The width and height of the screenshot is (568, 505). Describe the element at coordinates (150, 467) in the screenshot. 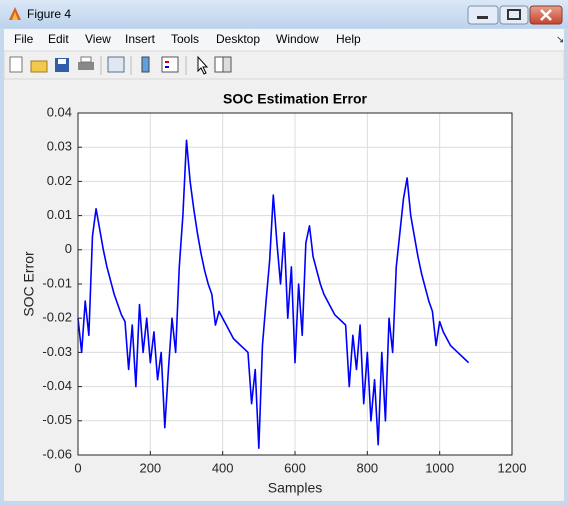

I see `x-tick-label: 200` at that location.